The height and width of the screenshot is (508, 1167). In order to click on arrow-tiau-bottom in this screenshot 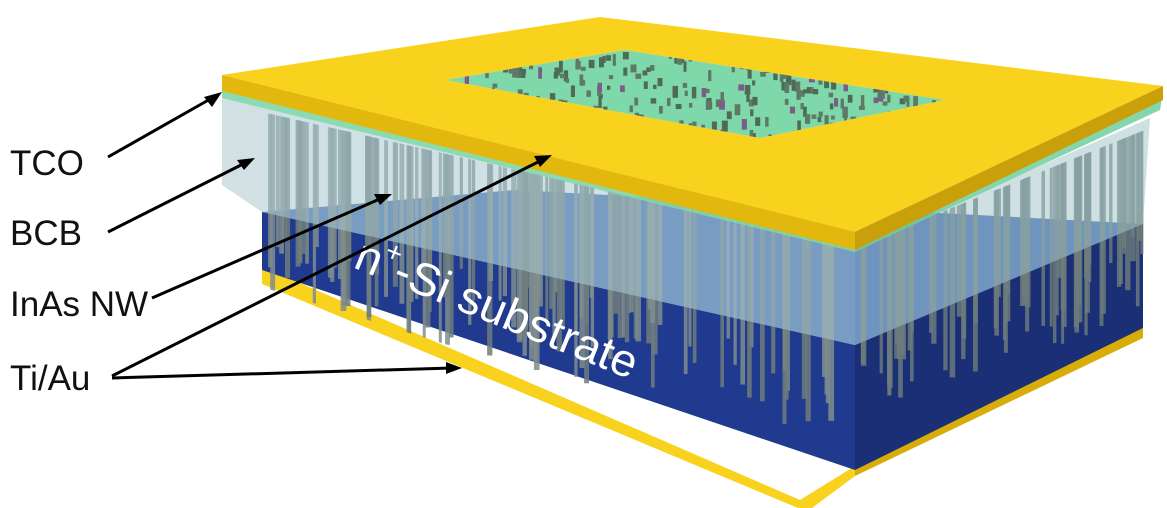, I will do `click(282, 373)`.